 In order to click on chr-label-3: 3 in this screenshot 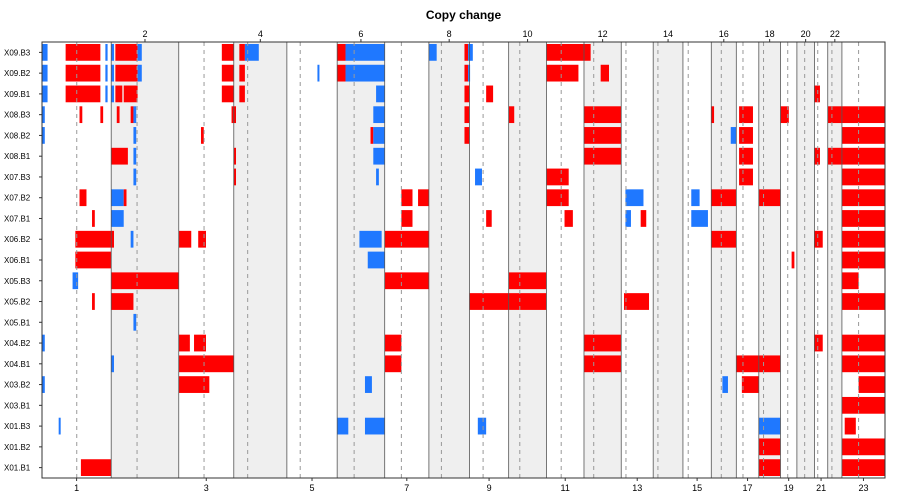, I will do `click(206, 488)`.